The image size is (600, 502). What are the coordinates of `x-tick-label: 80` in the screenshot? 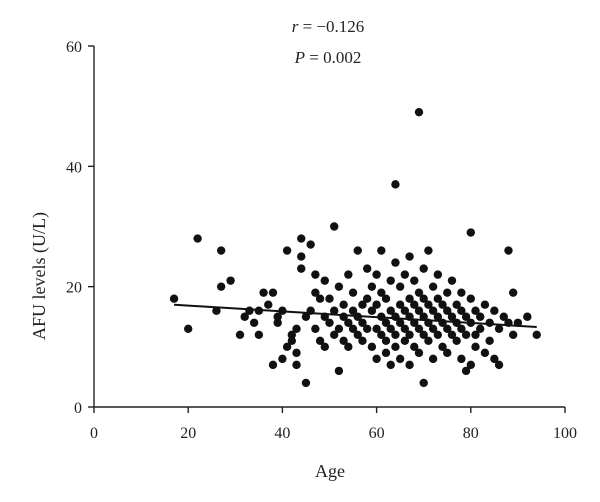 It's located at (471, 433).